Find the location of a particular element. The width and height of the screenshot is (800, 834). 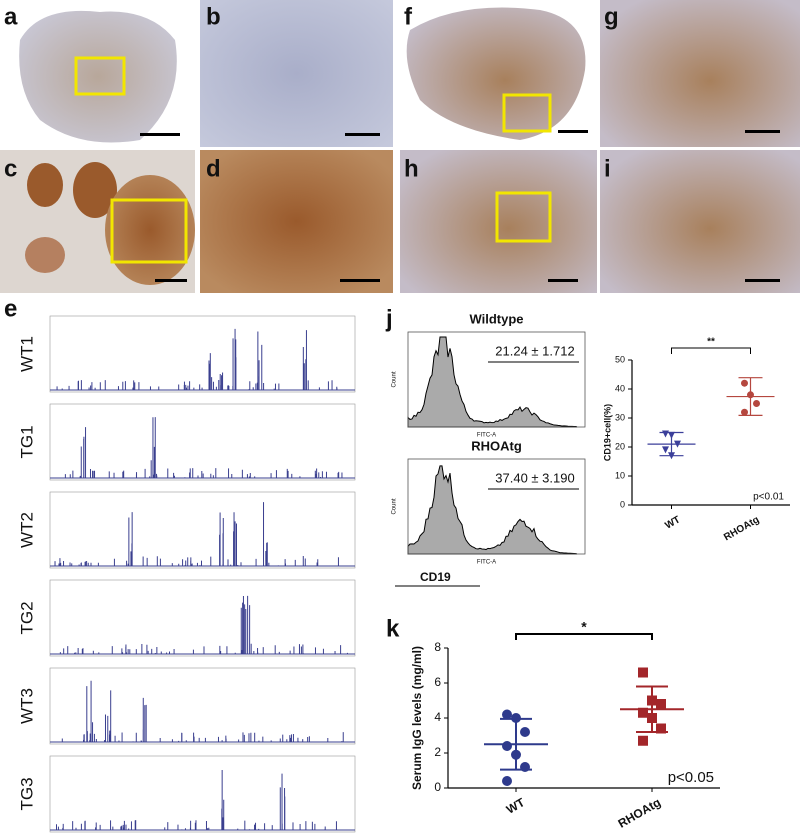

panel-label: b is located at coordinates (213, 16).